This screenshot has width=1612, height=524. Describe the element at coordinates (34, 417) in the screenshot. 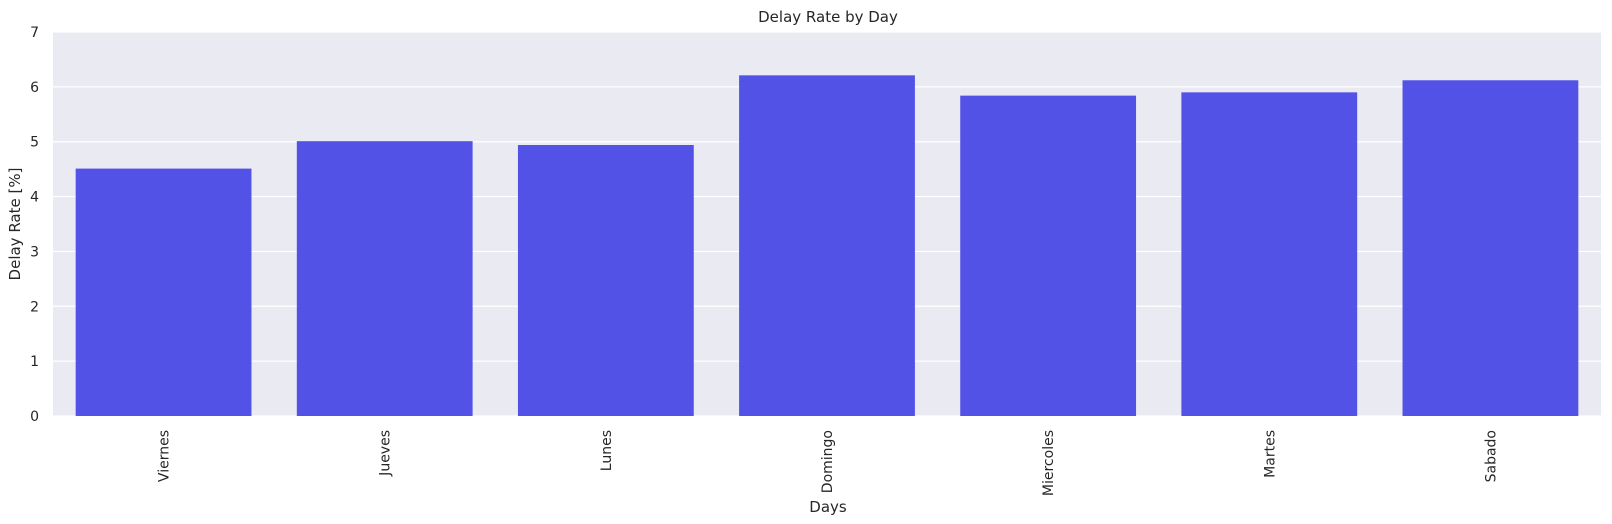

I see `y-tick-label: 0` at that location.